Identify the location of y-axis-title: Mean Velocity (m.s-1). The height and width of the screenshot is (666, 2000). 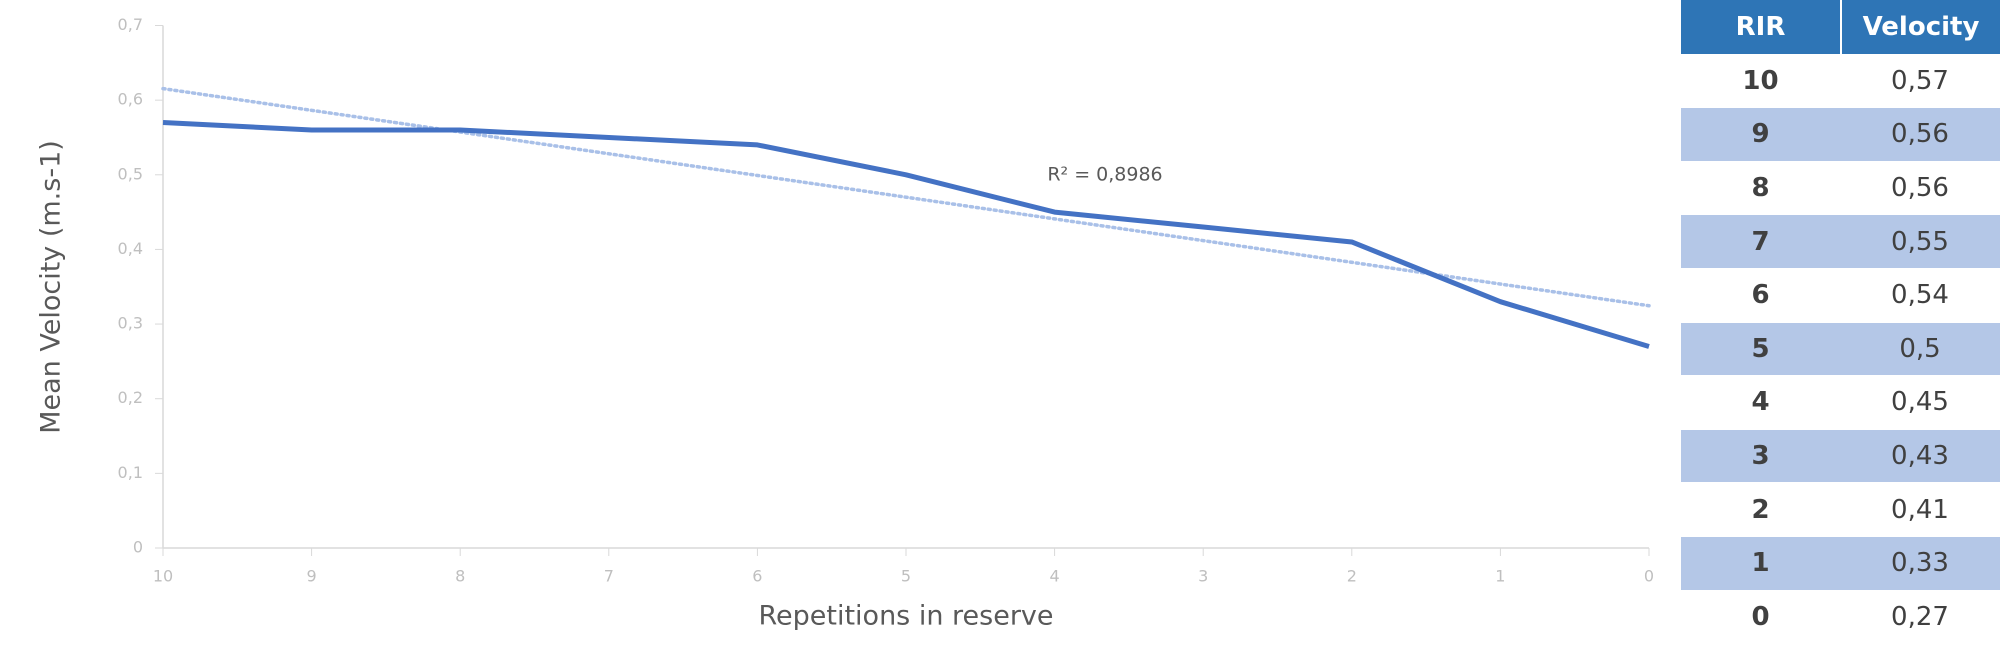
(51, 287).